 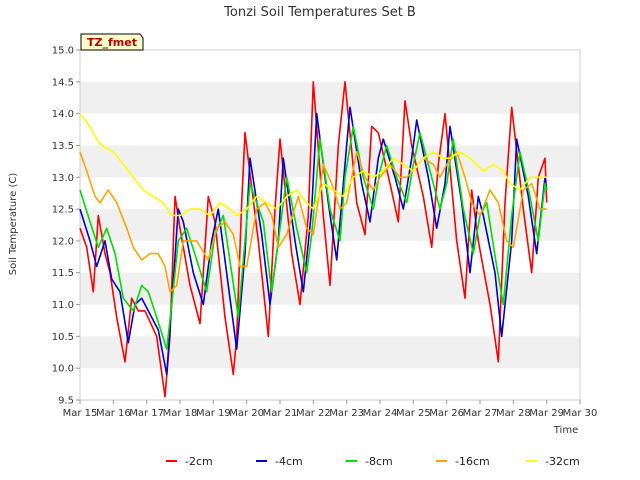 What do you see at coordinates (63, 305) in the screenshot?
I see `y-tick-label: 11.0` at bounding box center [63, 305].